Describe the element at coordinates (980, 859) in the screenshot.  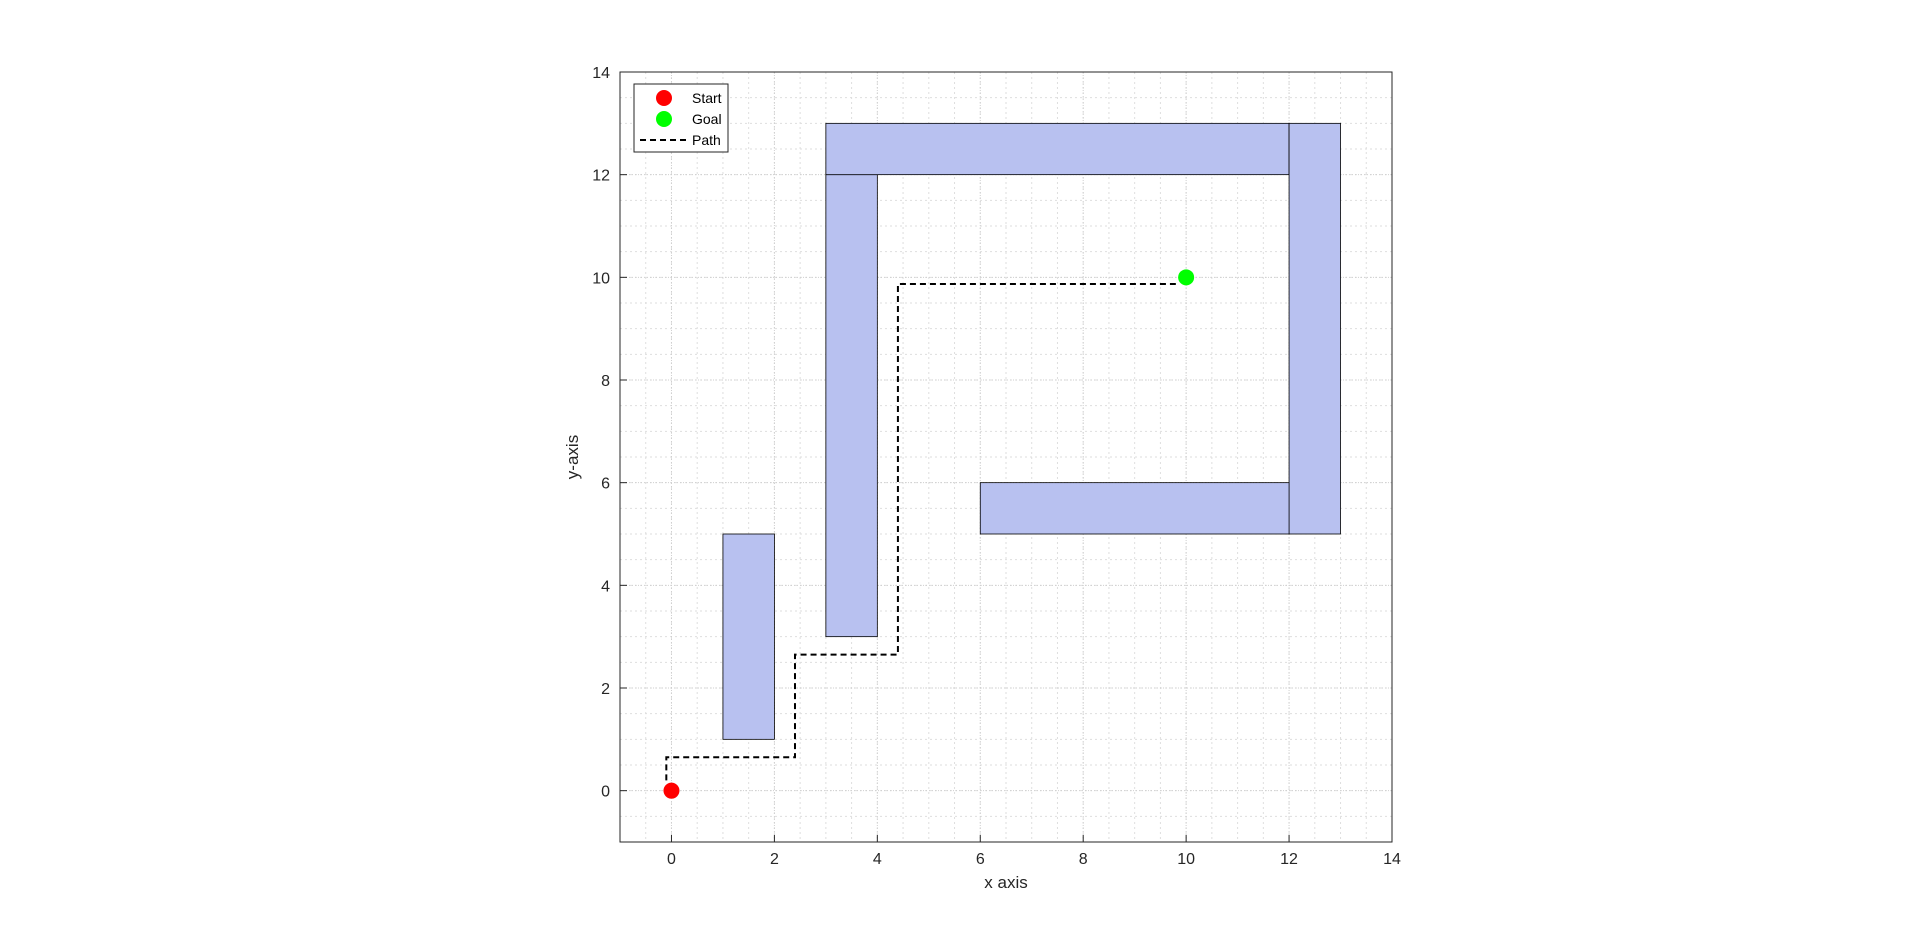
I see `x-tick-label: 6` at that location.